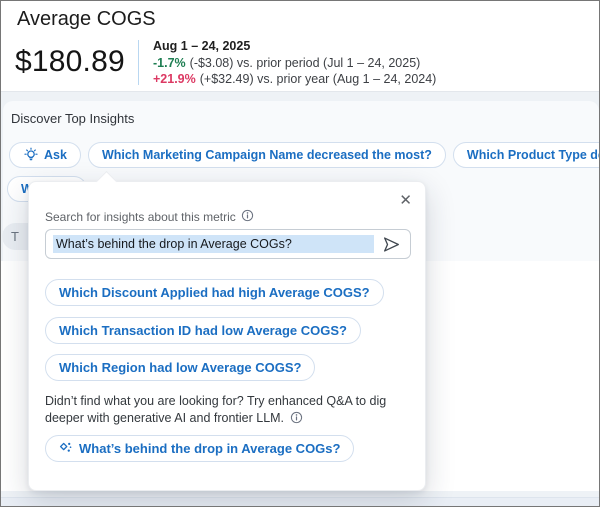 The image size is (600, 507). Describe the element at coordinates (86, 19) in the screenshot. I see `page-title: Average COGS` at that location.